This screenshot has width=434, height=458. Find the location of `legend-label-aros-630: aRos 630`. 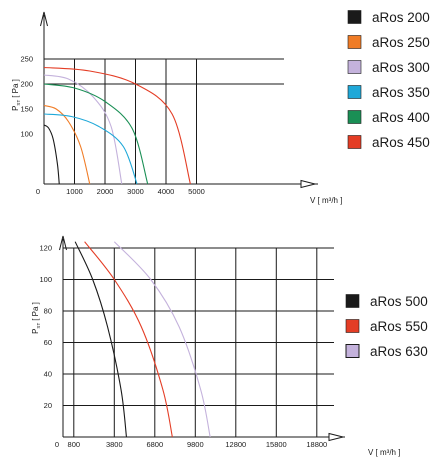

legend-label-aros-630: aRos 630 is located at coordinates (399, 351).